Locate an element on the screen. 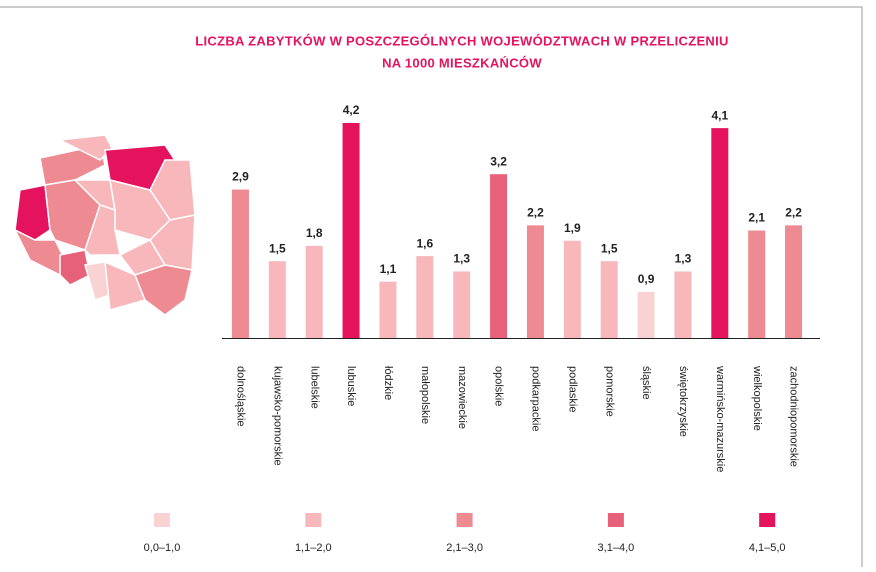  x-tick-label: mazowieckie is located at coordinates (462, 397).